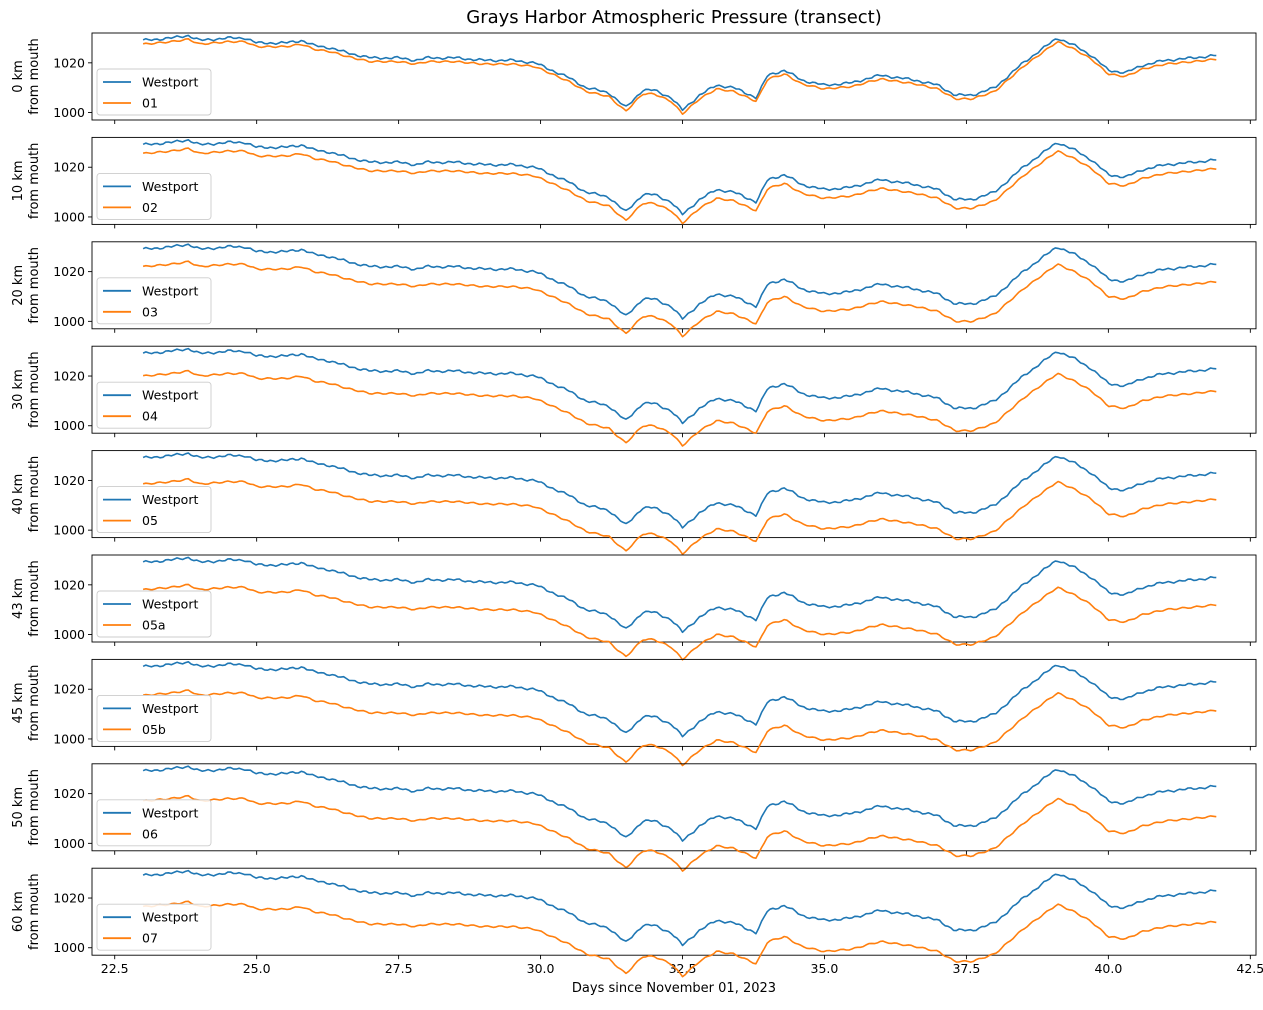  Describe the element at coordinates (26, 807) in the screenshot. I see `y-axis-label: 50 kmfrom mouth` at that location.